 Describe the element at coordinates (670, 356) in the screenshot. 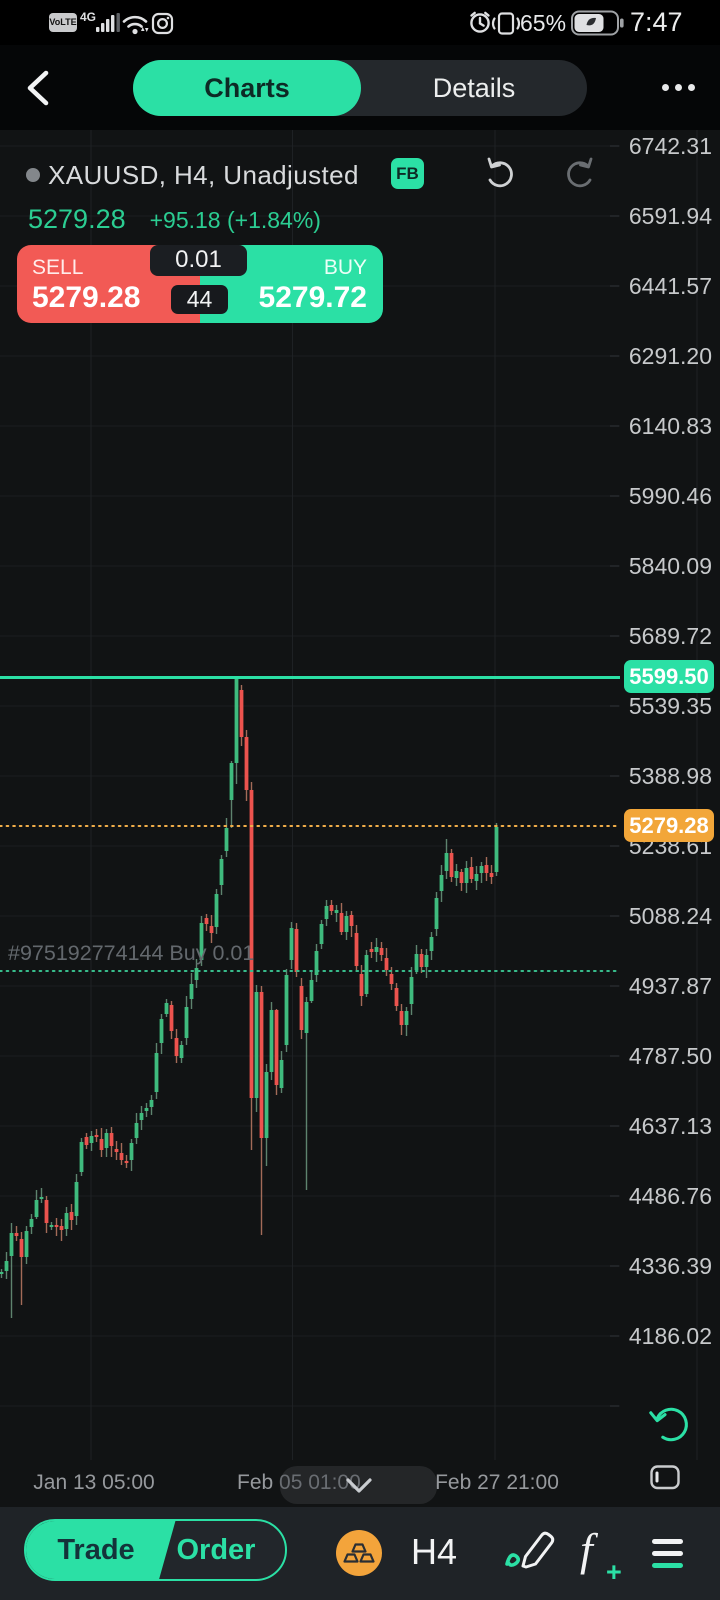

I see `svg-text: 6291.20` at that location.